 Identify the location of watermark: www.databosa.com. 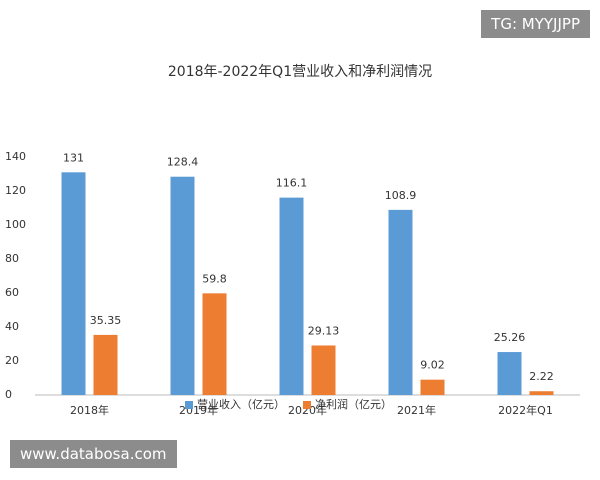
(93, 454).